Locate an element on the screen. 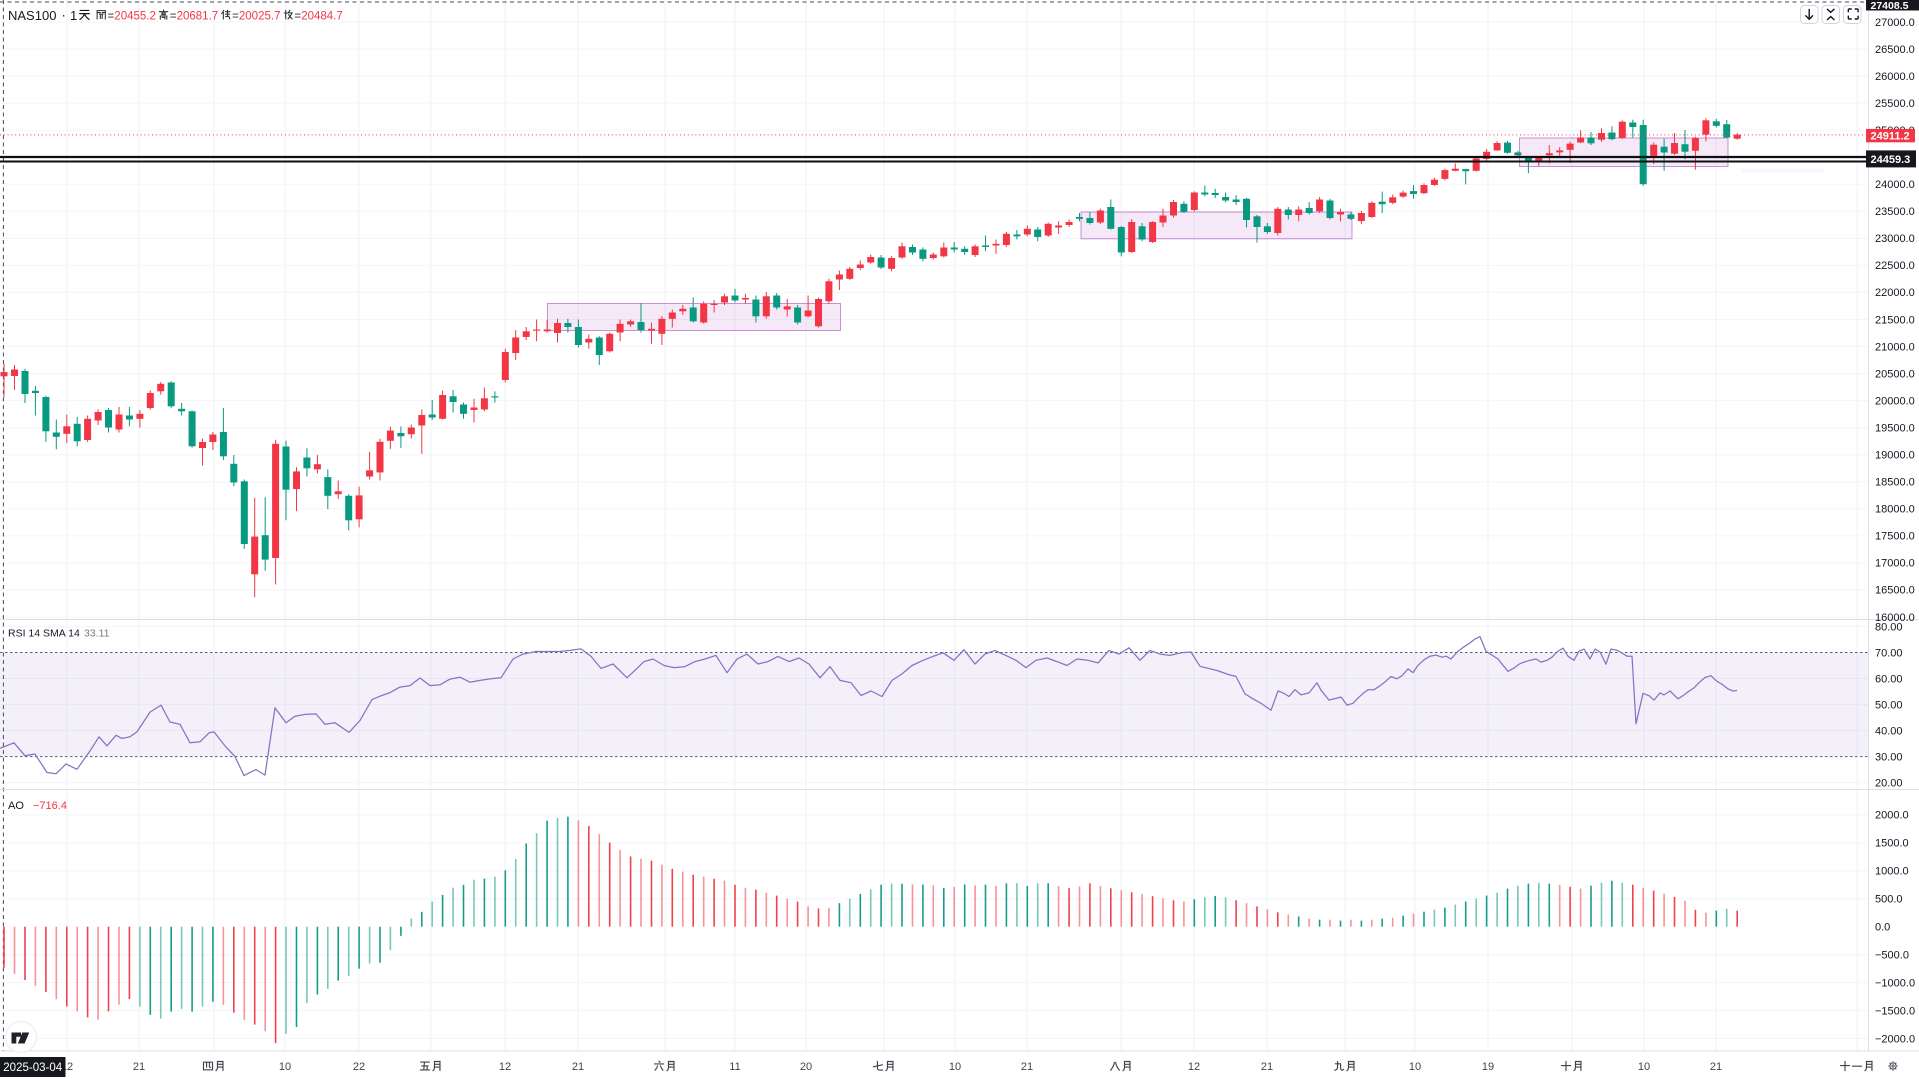 The width and height of the screenshot is (1919, 1079). svg-text: −1500.0 is located at coordinates (1895, 1011).